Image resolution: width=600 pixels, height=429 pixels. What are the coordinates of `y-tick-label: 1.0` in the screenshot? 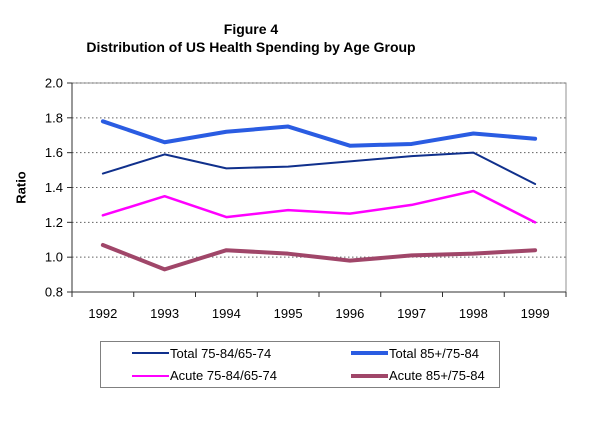 It's located at (54, 257).